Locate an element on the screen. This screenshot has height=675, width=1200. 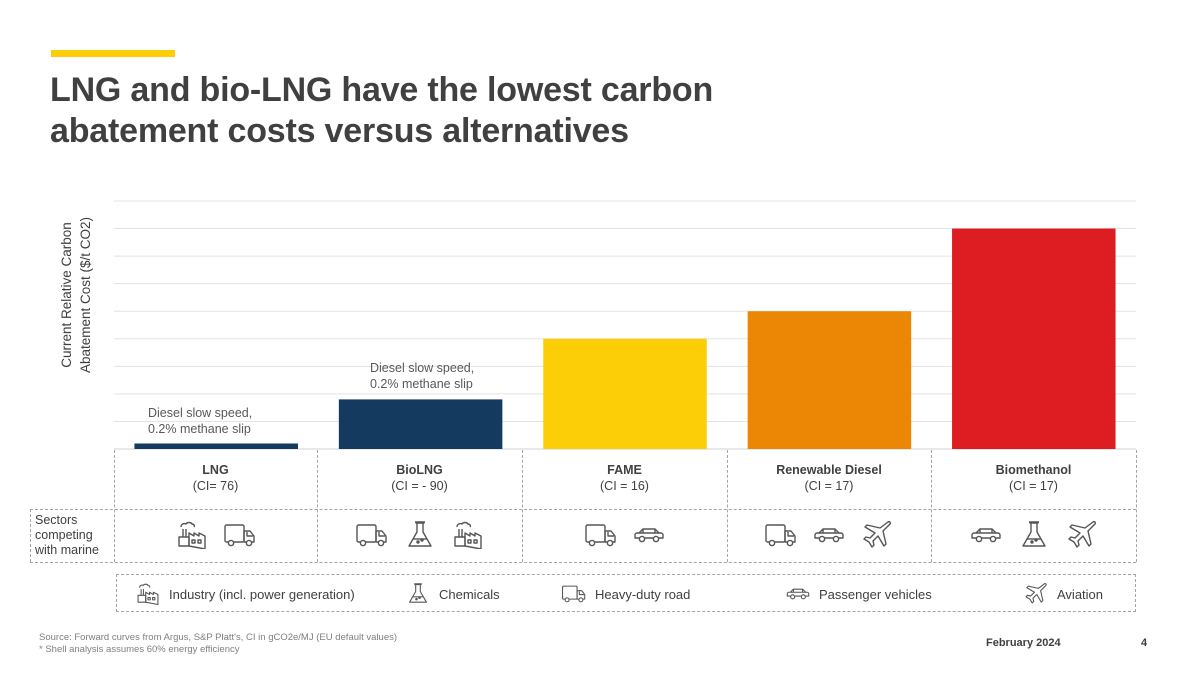
category-cell-lng: LNG (CI= 76) is located at coordinates (215, 478).